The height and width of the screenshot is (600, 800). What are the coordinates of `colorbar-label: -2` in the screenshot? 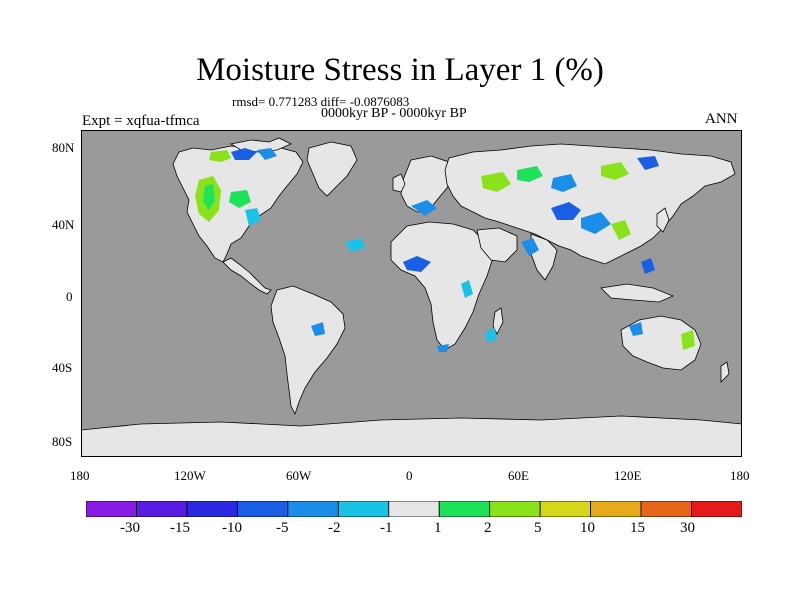 It's located at (334, 528).